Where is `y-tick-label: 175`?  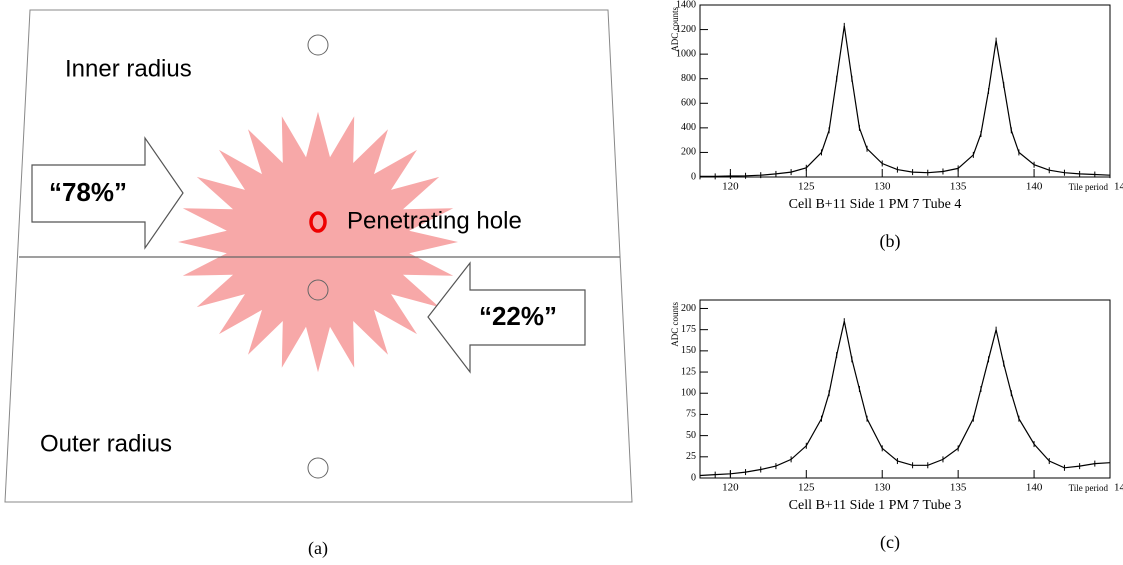
y-tick-label: 175 is located at coordinates (688, 329).